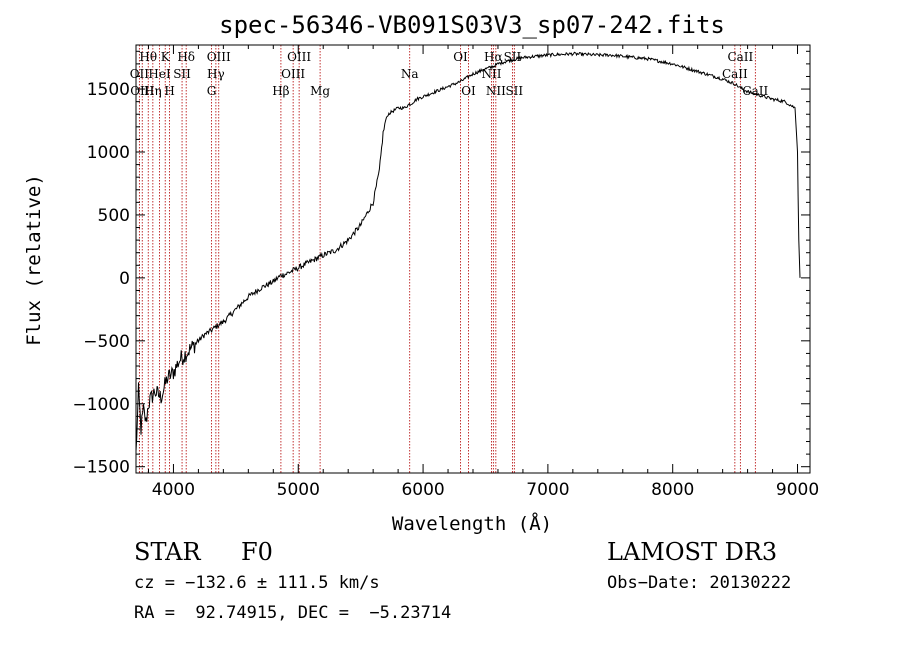 The image size is (900, 649). What do you see at coordinates (114, 216) in the screenshot?
I see `y-tick-label: 500` at bounding box center [114, 216].